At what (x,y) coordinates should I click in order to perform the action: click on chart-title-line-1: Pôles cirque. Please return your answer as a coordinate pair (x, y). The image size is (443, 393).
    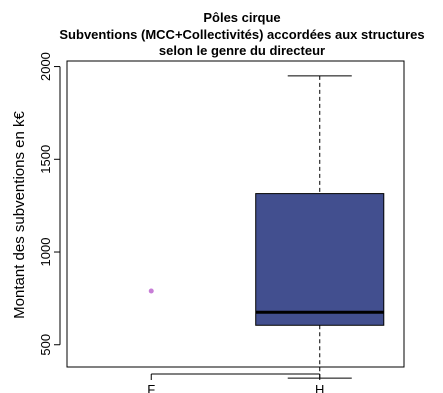
    Looking at the image, I should click on (241, 17).